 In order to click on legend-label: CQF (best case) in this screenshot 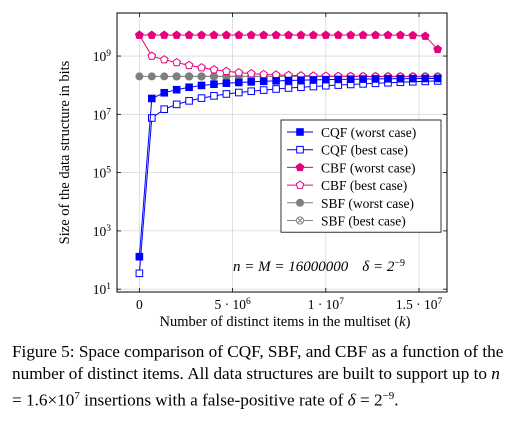, I will do `click(364, 150)`.